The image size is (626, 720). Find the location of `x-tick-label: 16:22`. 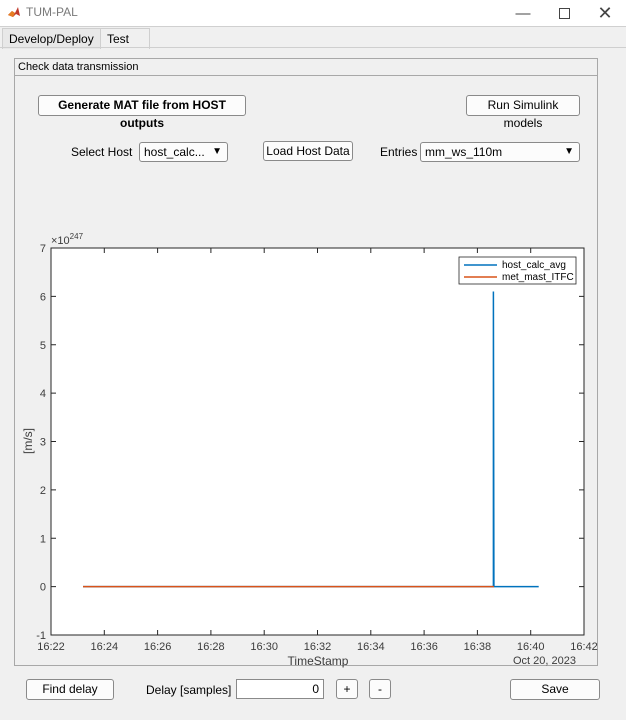

x-tick-label: 16:22 is located at coordinates (51, 647).